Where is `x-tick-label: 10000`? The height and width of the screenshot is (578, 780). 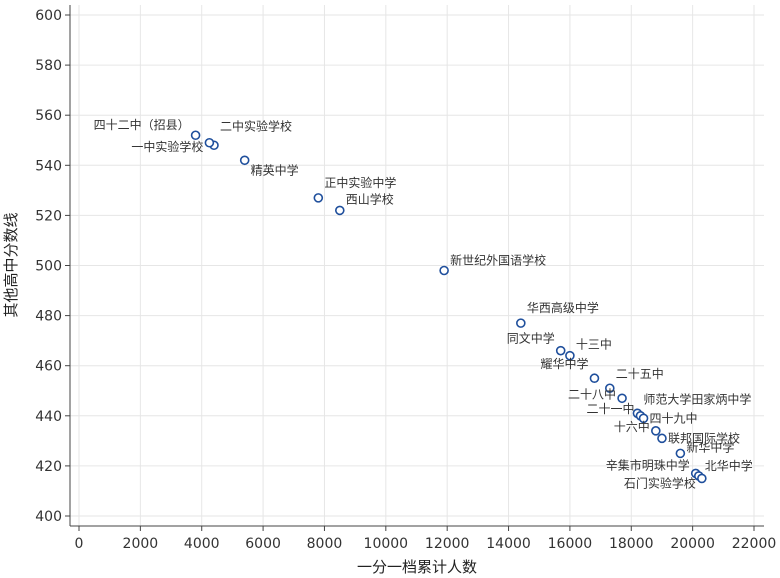 x-tick-label: 10000 is located at coordinates (386, 544).